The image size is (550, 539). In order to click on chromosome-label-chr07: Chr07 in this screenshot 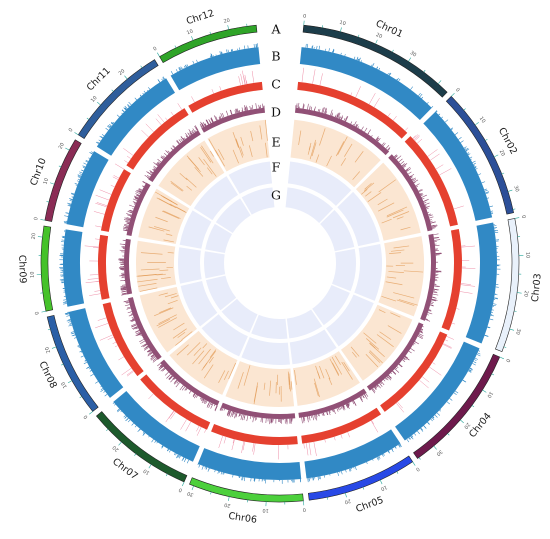, I will do `click(125, 469)`.